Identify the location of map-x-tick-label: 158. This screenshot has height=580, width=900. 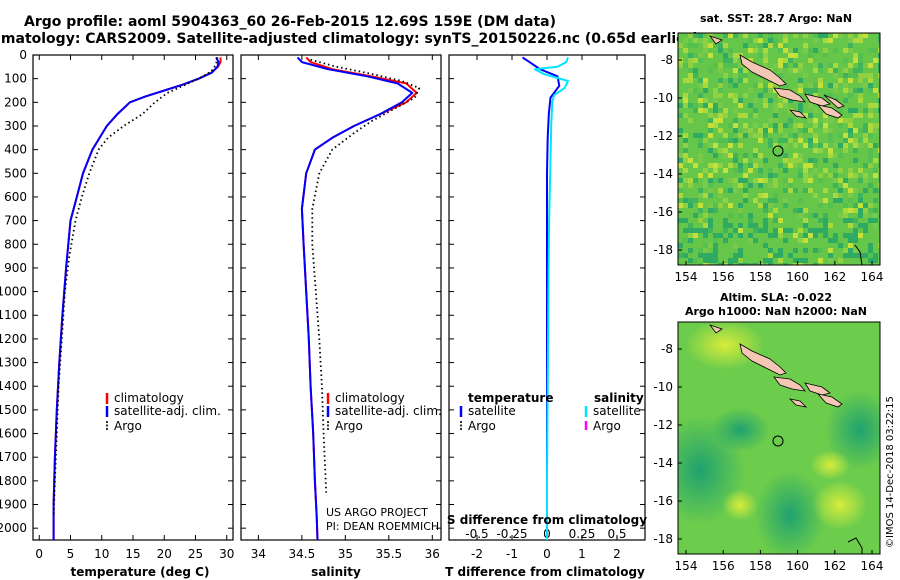
(760, 566).